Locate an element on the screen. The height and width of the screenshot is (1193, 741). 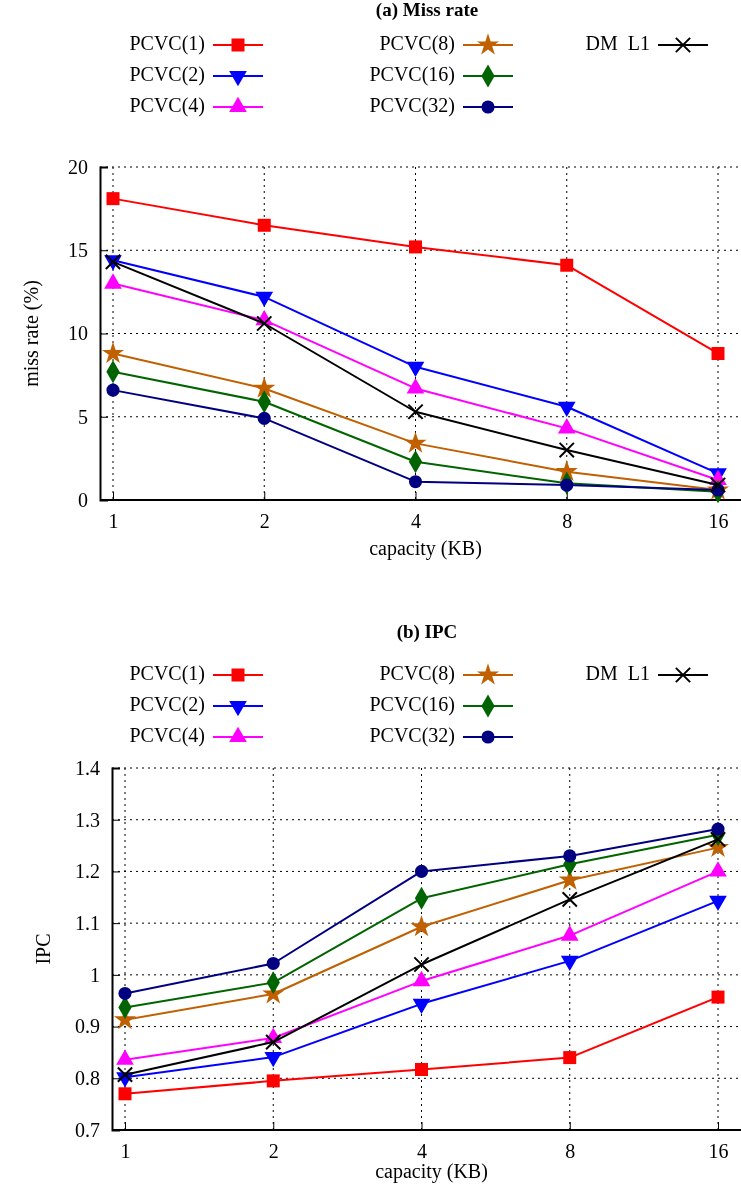
y-tick-label: 1.2 is located at coordinates (87, 871).